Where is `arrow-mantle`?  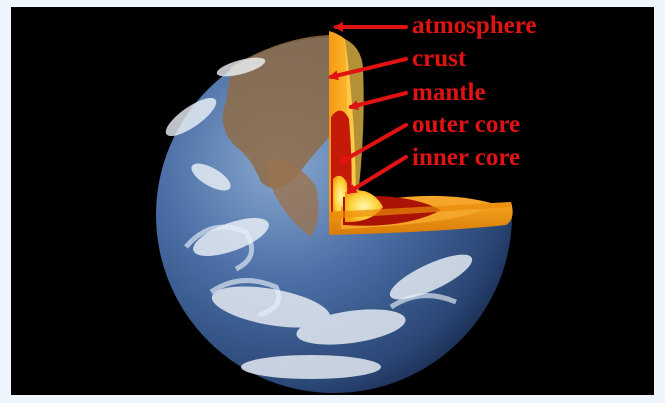 arrow-mantle is located at coordinates (378, 101).